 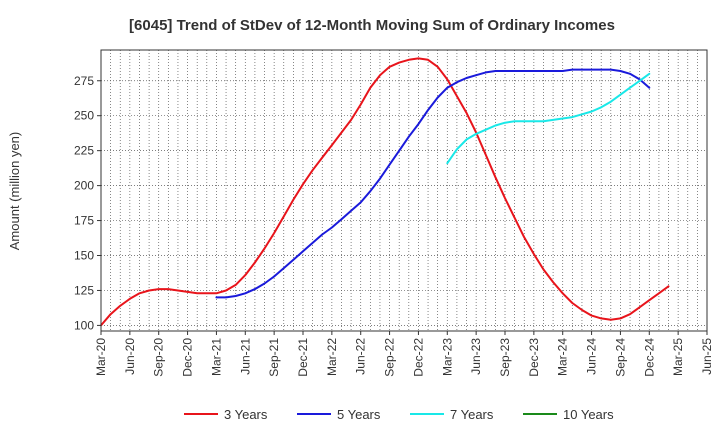 I want to click on y-tick-label: 150, so click(x=84, y=256).